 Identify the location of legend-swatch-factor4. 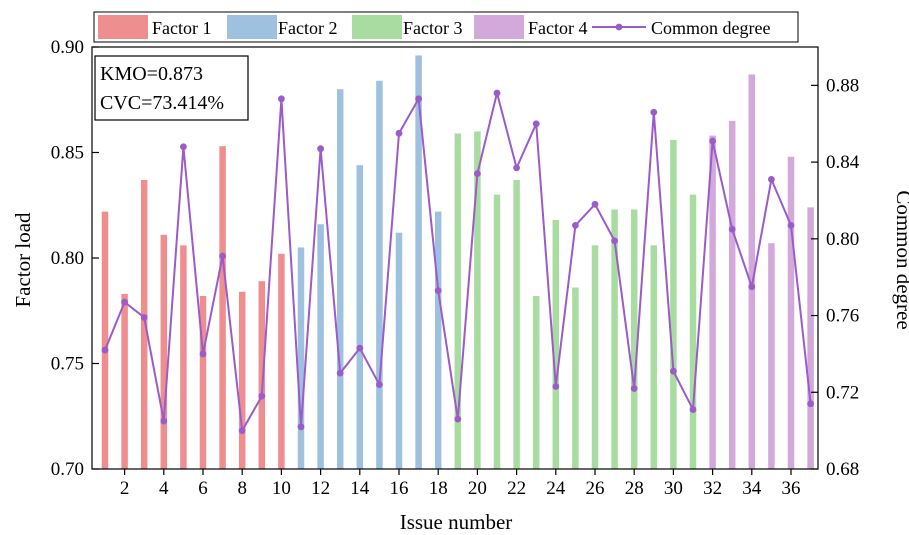
(499, 27).